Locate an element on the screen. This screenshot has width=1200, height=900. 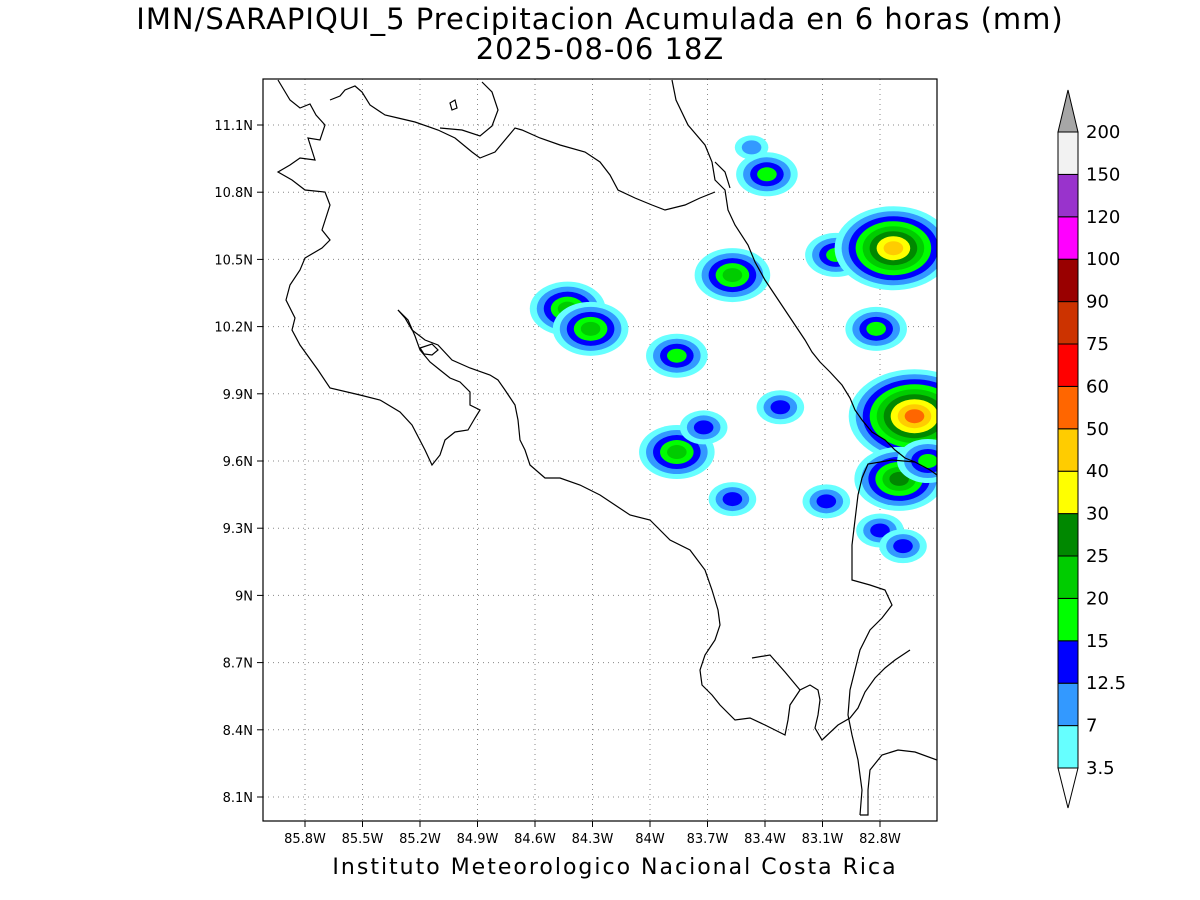
colorbar-label: 30 is located at coordinates (1097, 514).